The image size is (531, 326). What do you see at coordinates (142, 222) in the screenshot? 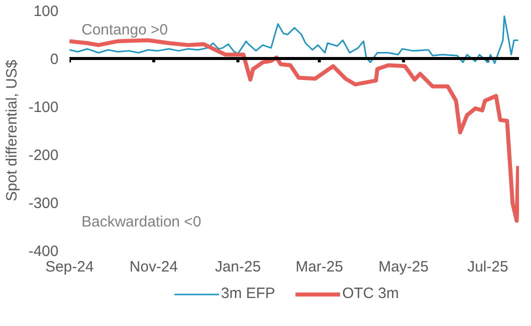
I see `annotation: Backwardation <0` at bounding box center [142, 222].